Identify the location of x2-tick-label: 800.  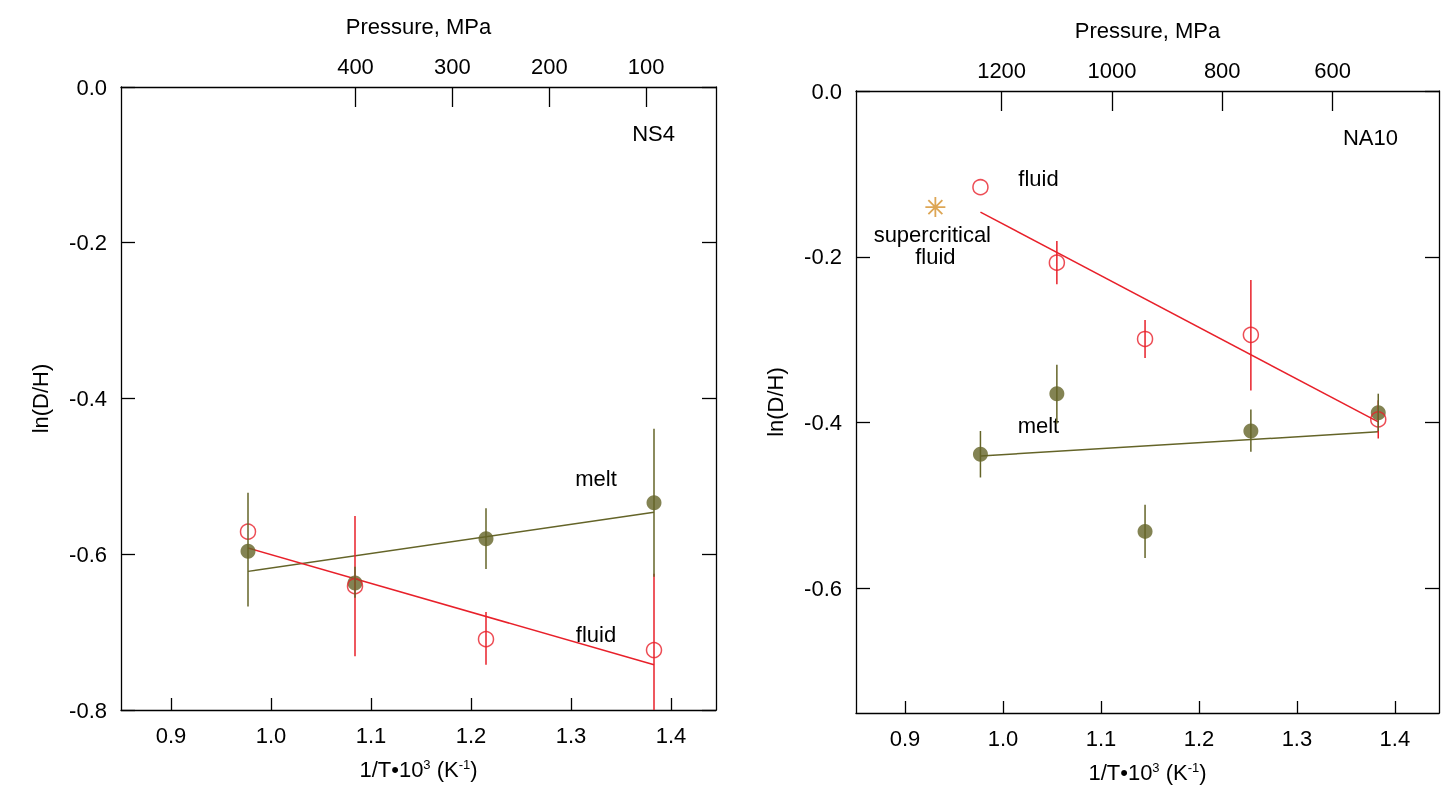
(1222, 70).